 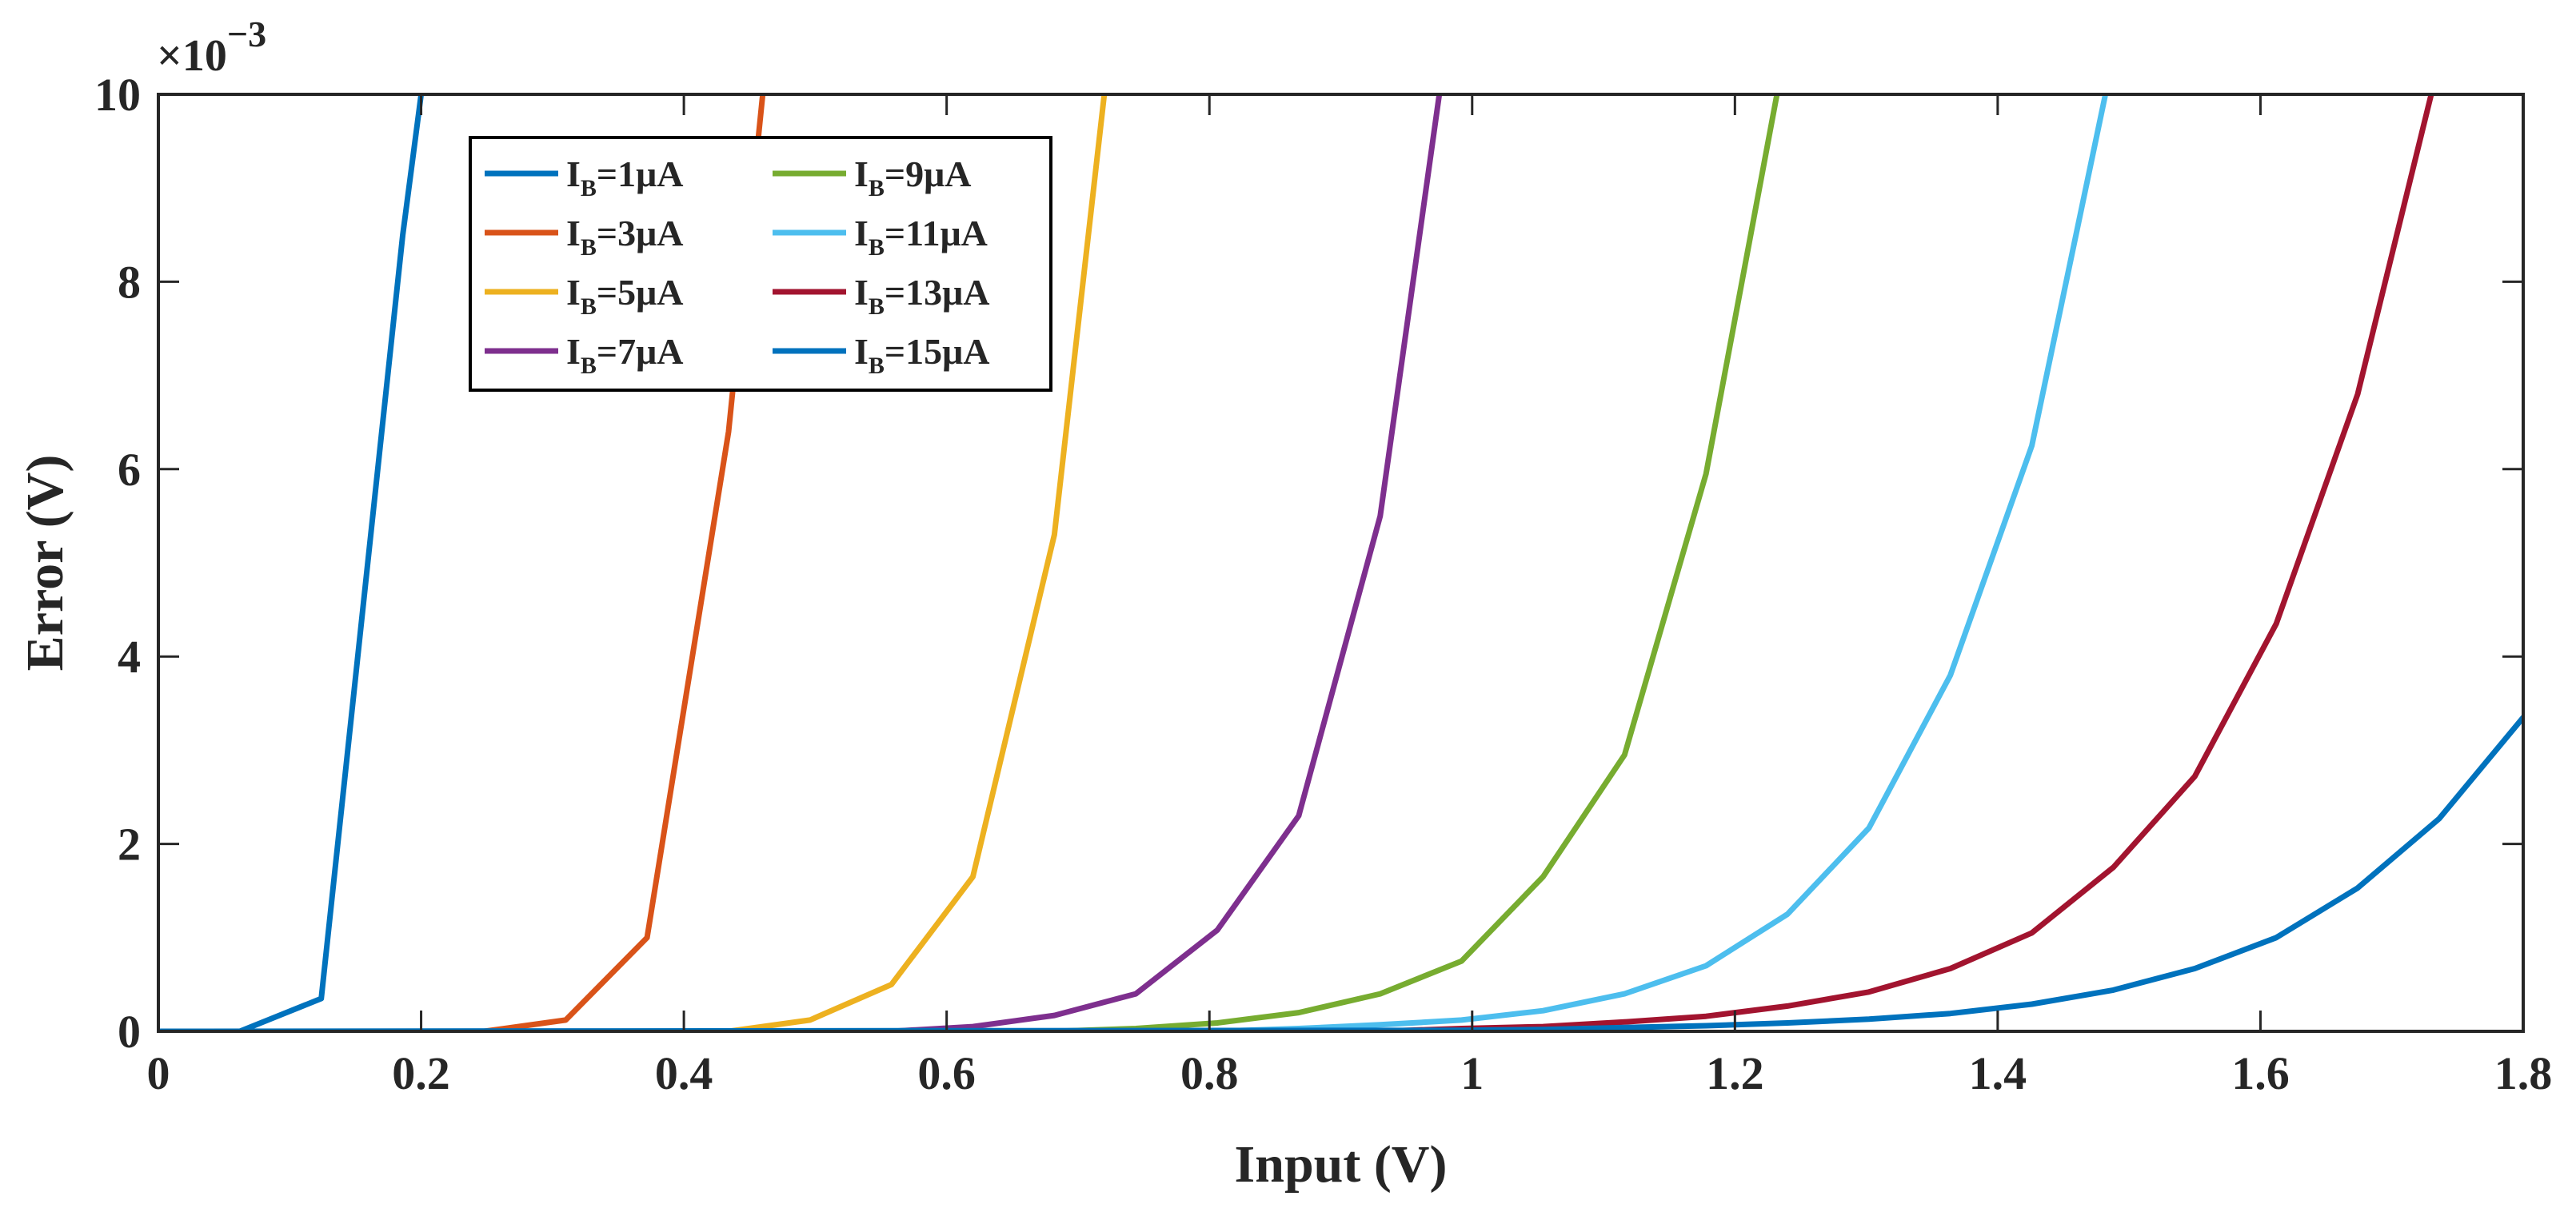 I want to click on legend-label-2: IB=3μA, so click(x=625, y=237).